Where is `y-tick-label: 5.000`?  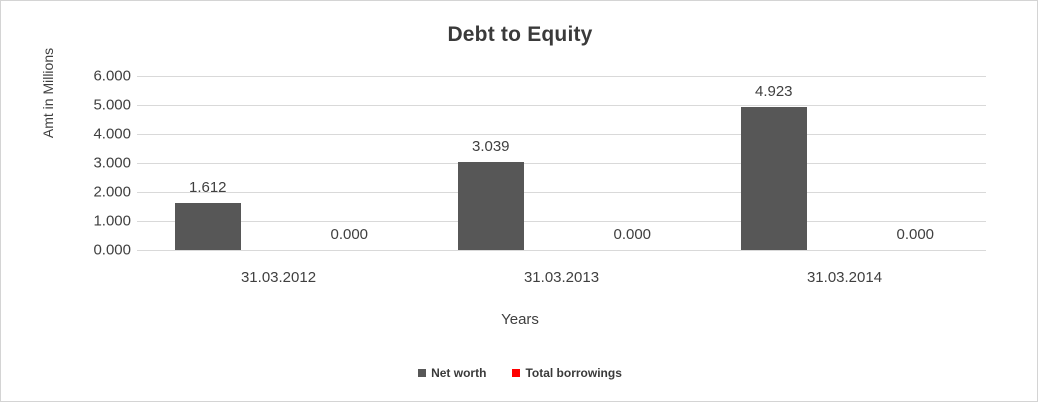 y-tick-label: 5.000 is located at coordinates (112, 105).